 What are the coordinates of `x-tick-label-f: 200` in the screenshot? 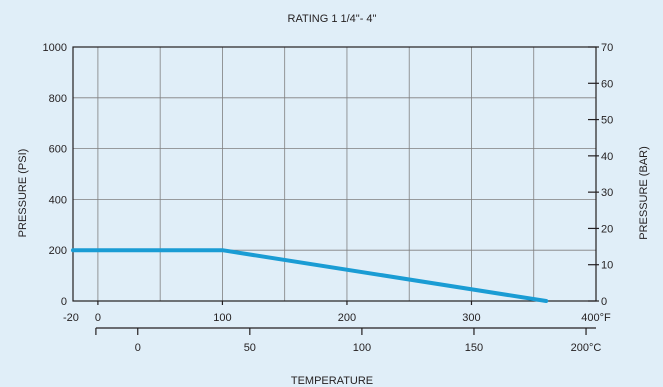 It's located at (347, 318).